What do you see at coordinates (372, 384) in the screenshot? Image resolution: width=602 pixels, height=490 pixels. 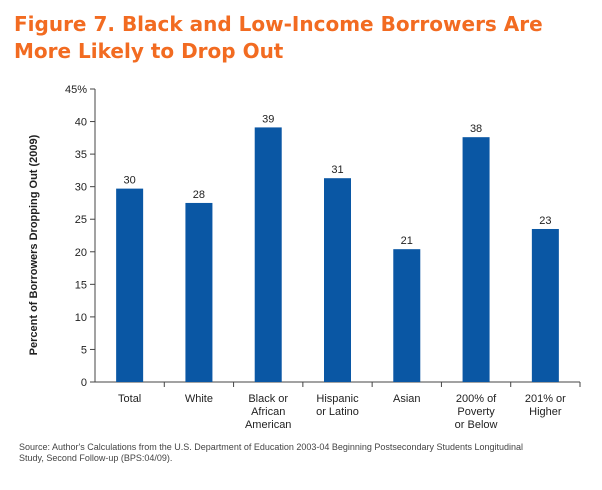 I see `x-axis-ticks` at bounding box center [372, 384].